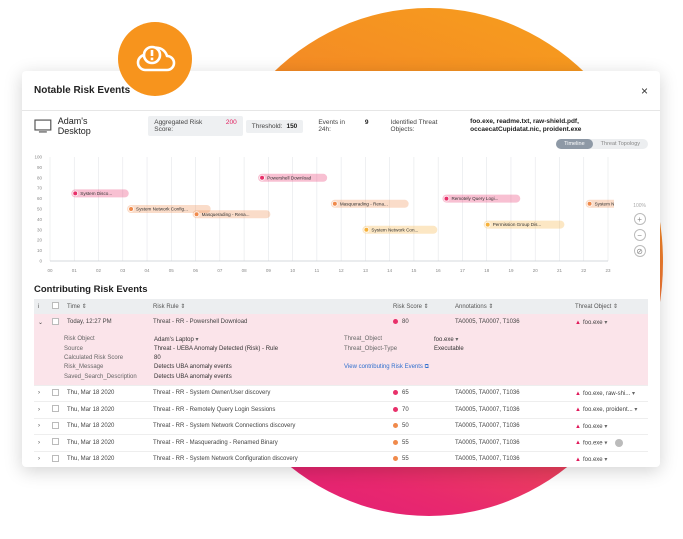 This screenshot has width=683, height=539. I want to click on x-tick-label: 02, so click(99, 270).